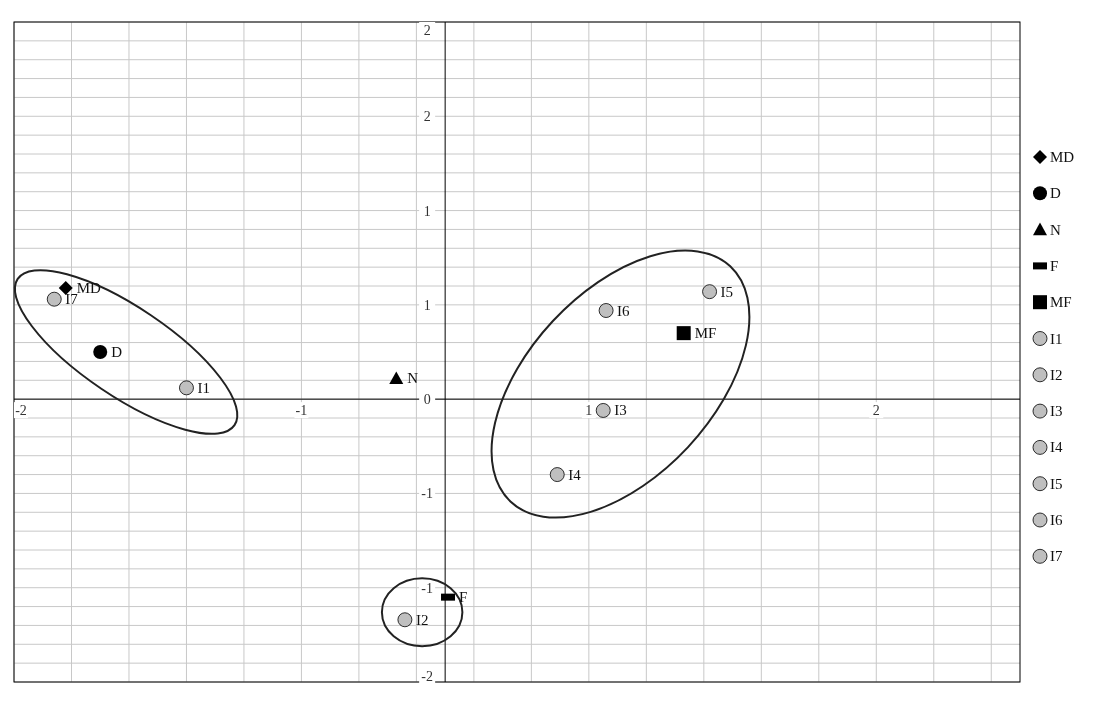 The width and height of the screenshot is (1109, 702). What do you see at coordinates (427, 400) in the screenshot?
I see `y-tick-label: 0` at bounding box center [427, 400].